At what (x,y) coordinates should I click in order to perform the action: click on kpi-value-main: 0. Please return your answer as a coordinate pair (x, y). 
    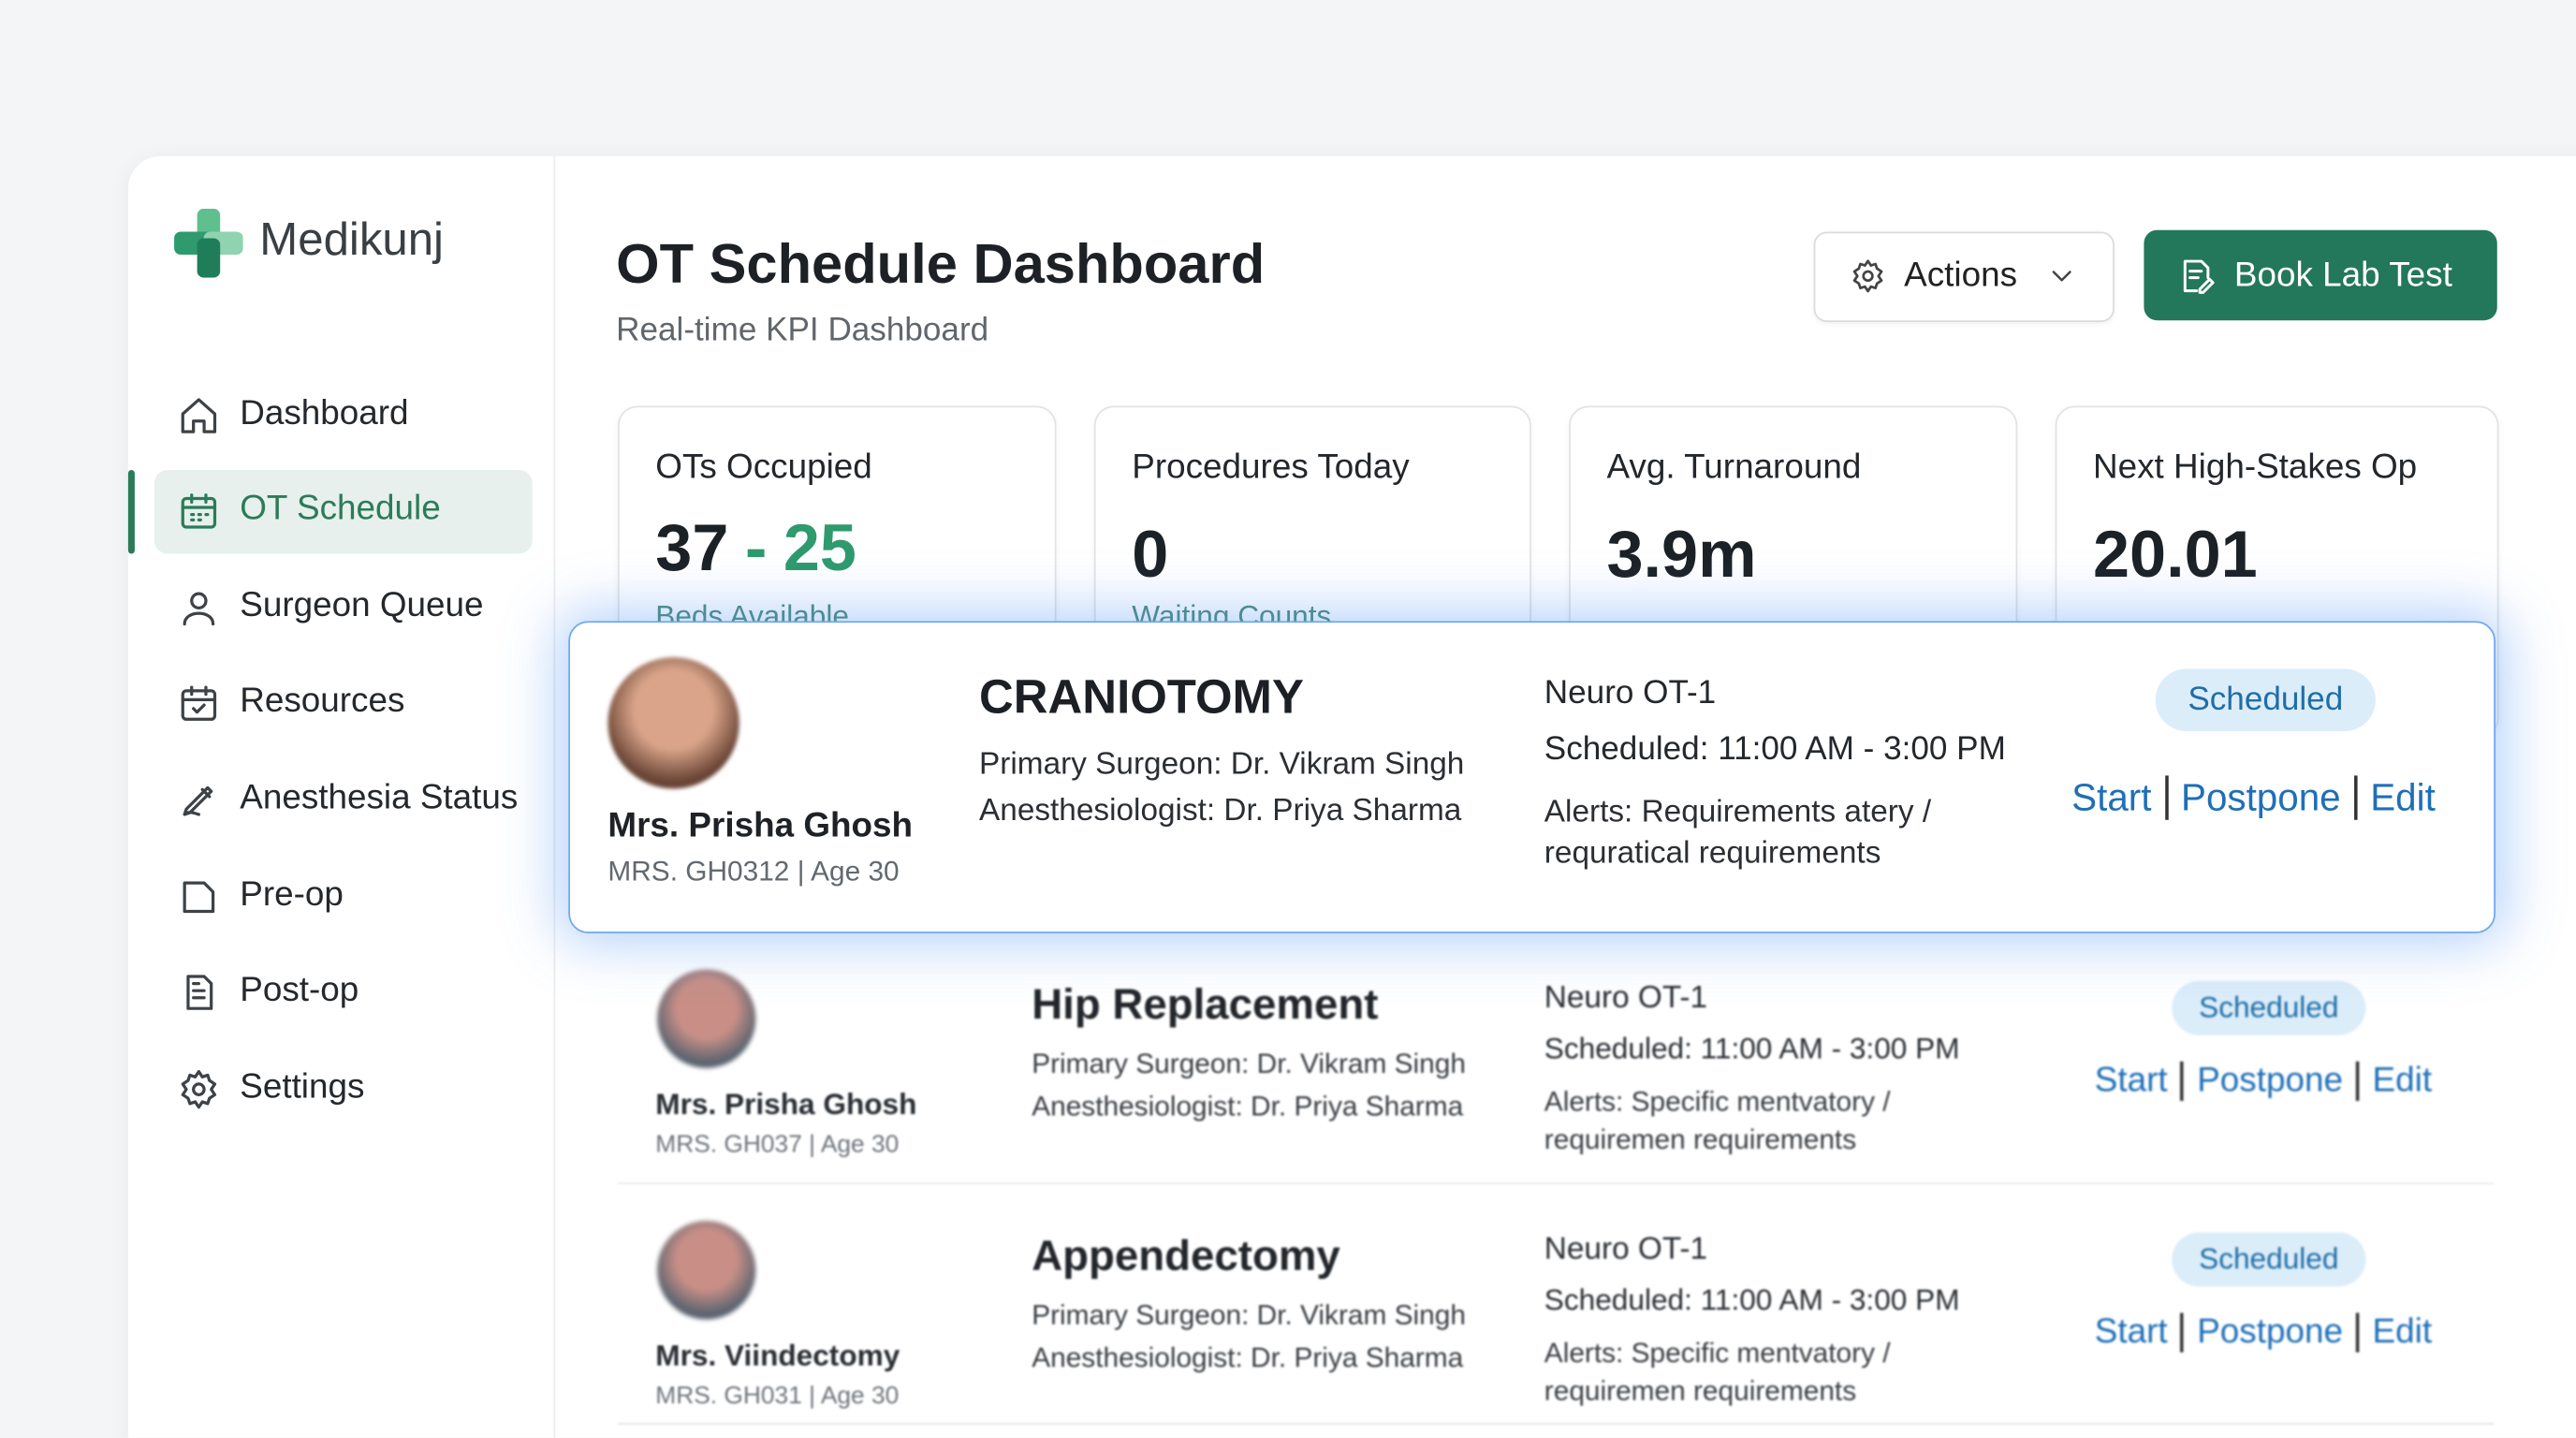
    Looking at the image, I should click on (1150, 555).